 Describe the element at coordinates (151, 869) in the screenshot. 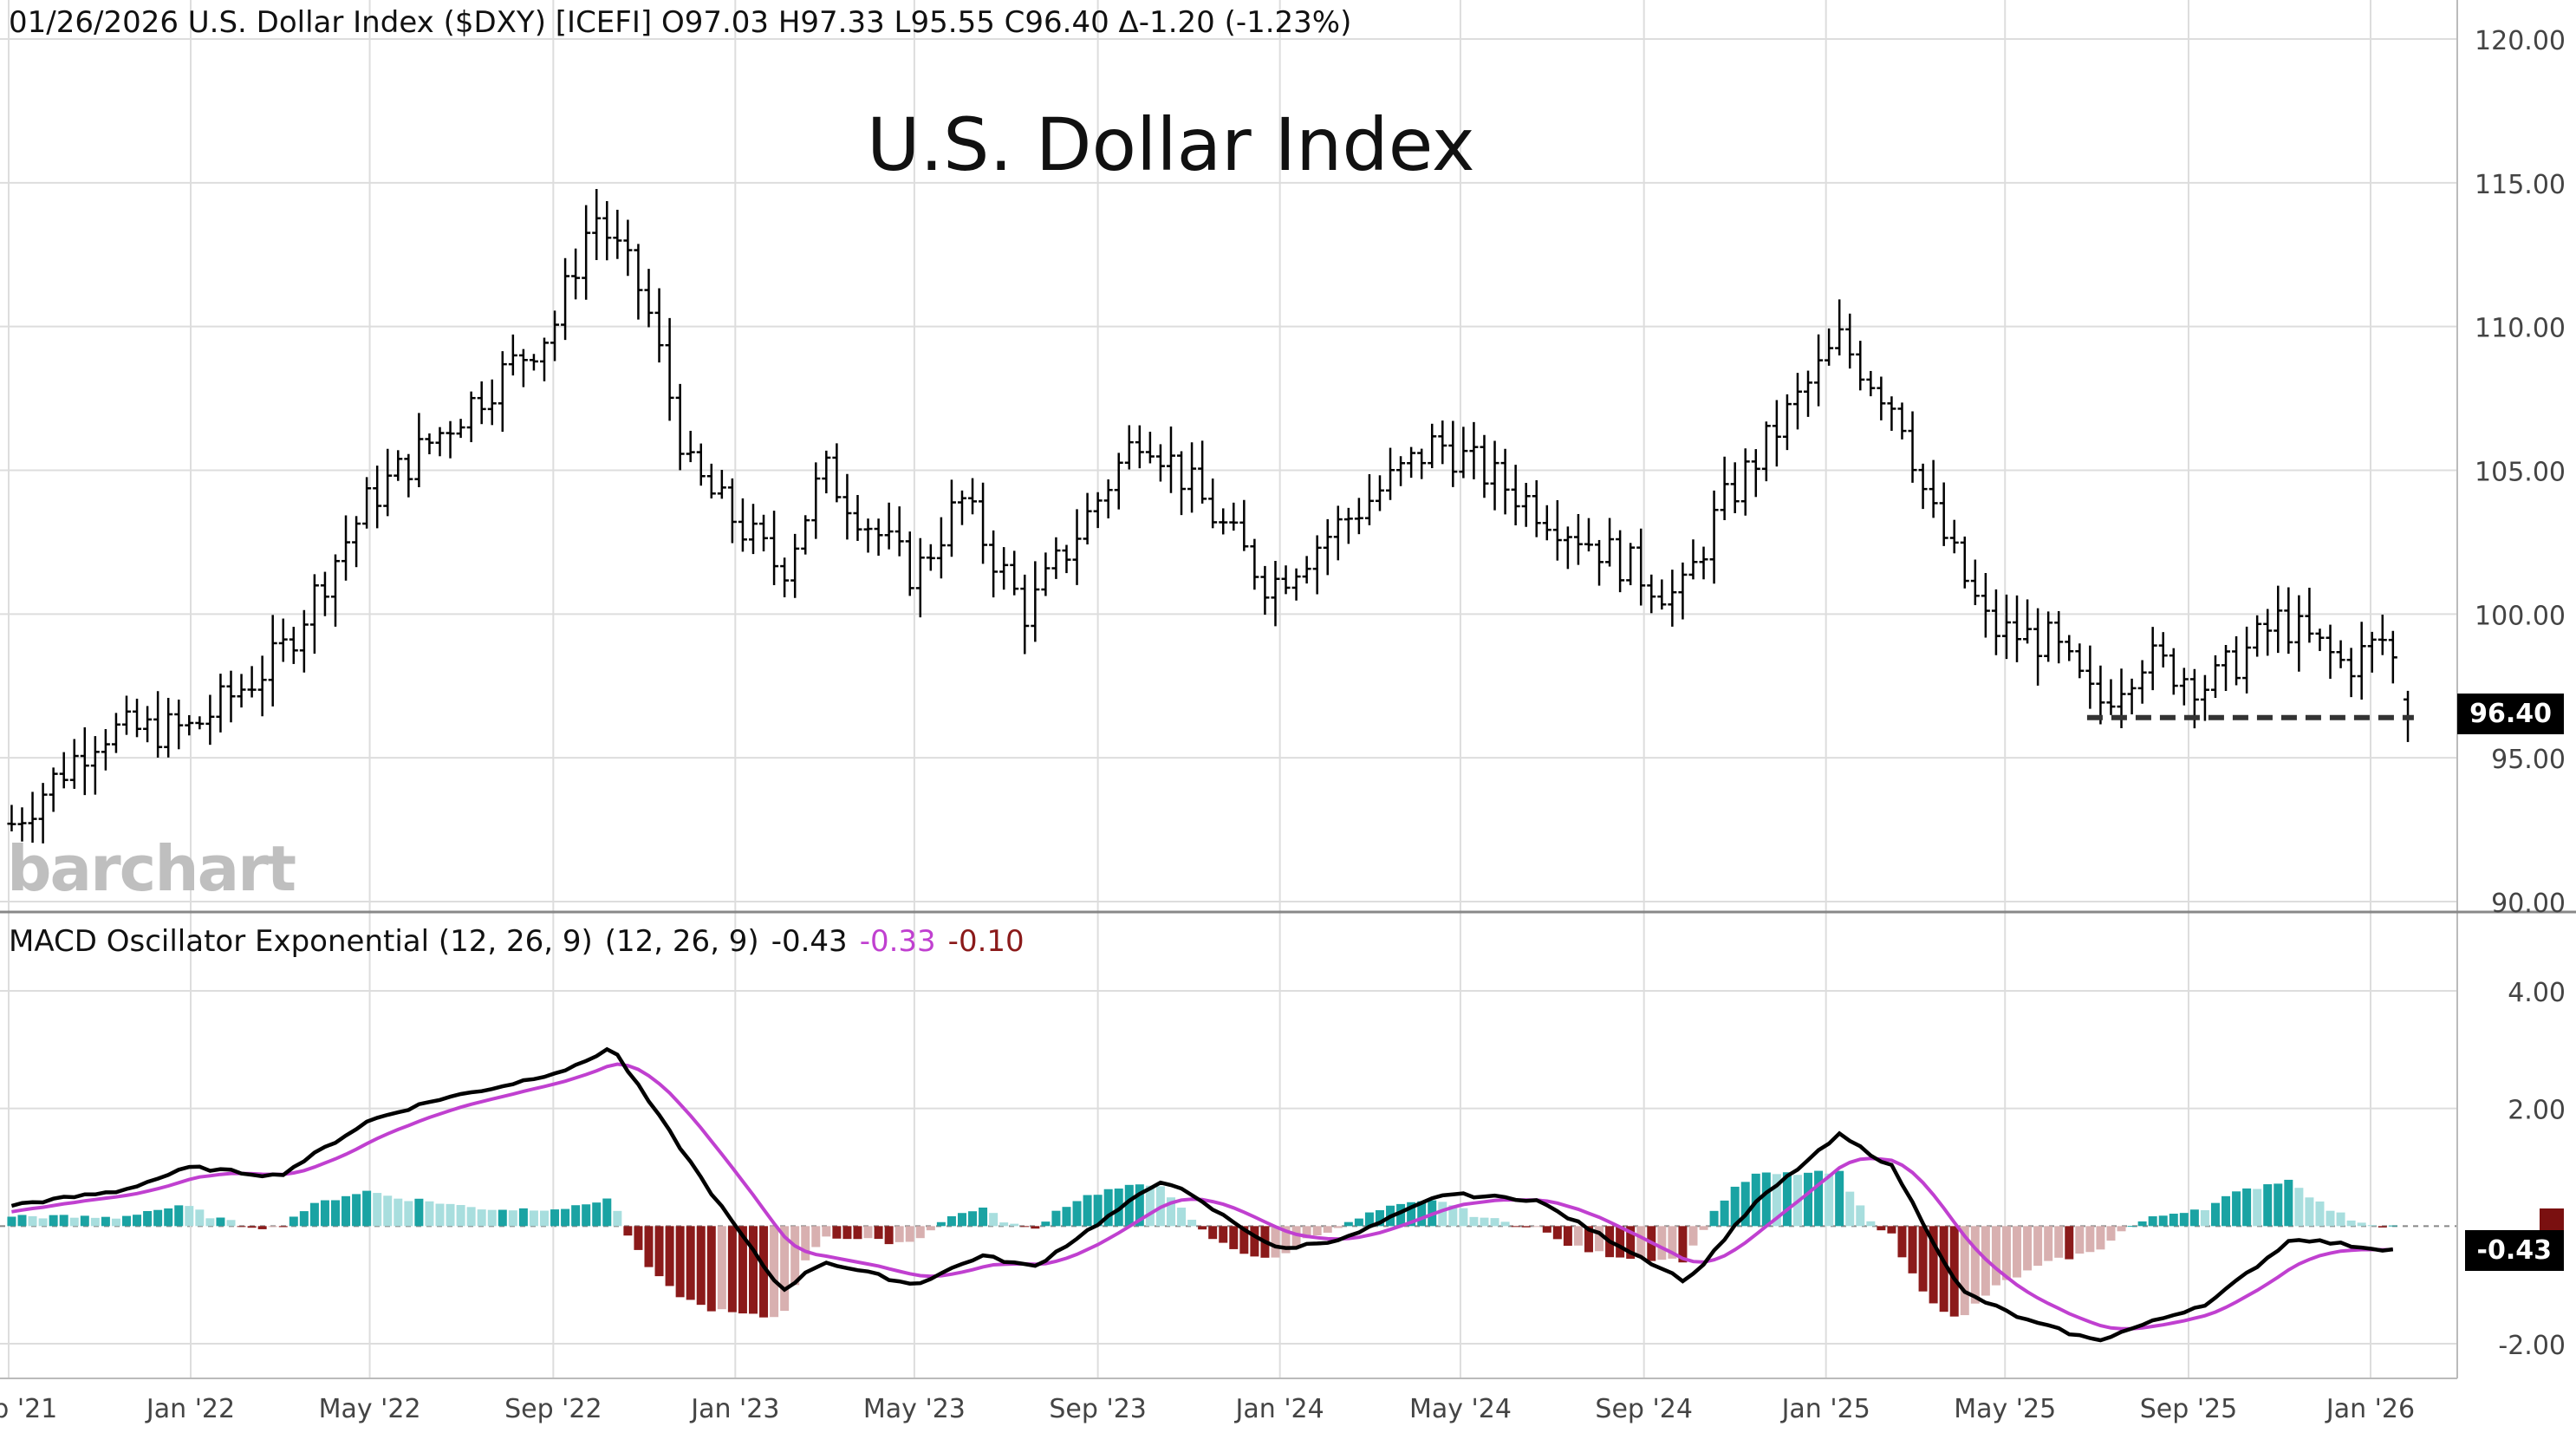

I see `barchart-watermark: barchart` at that location.